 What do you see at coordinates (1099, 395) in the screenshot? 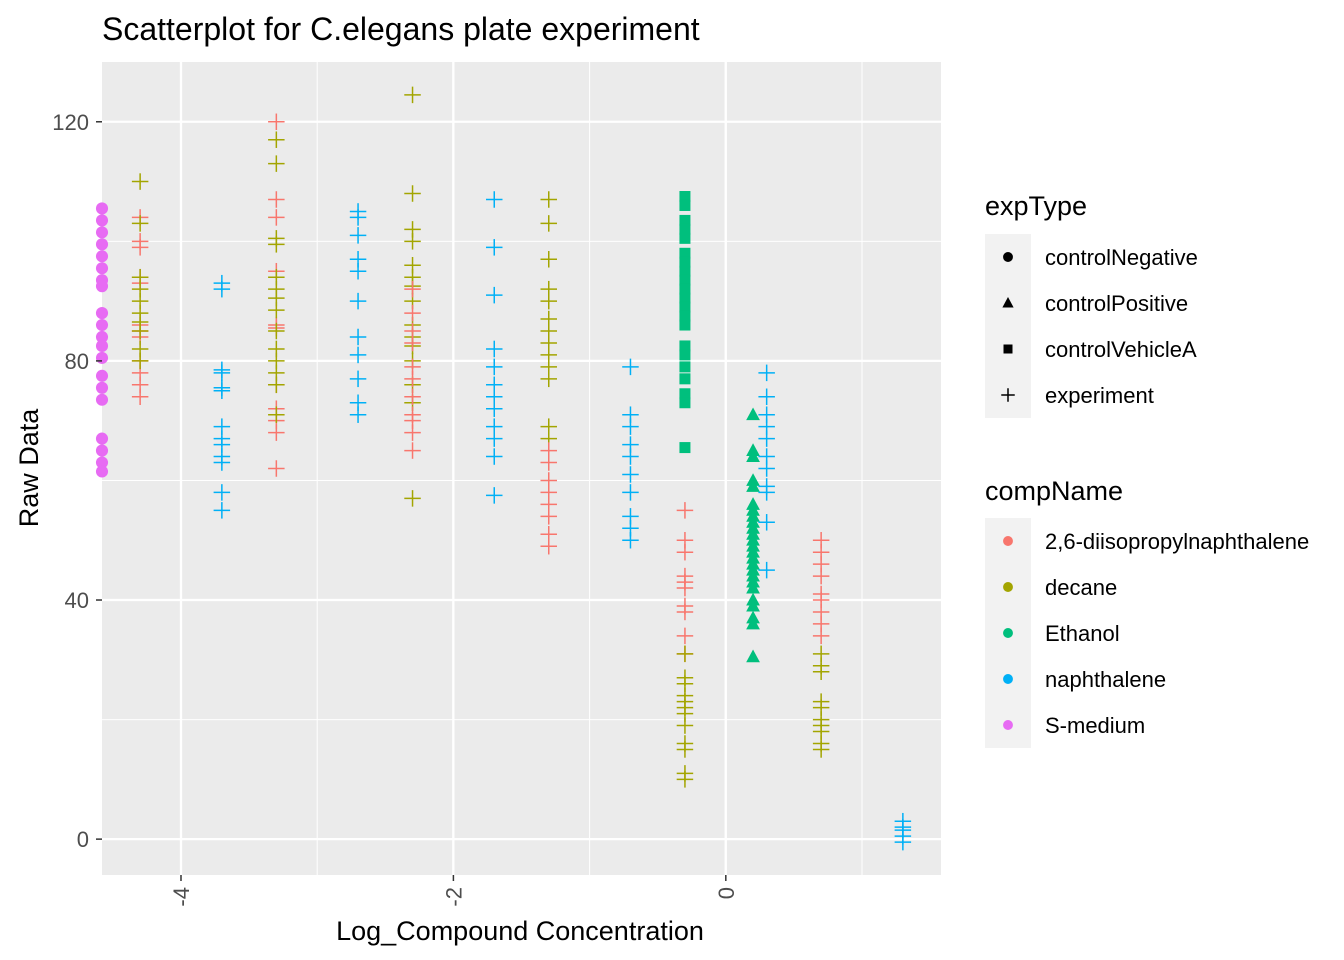
I see `legend-label: experiment` at bounding box center [1099, 395].